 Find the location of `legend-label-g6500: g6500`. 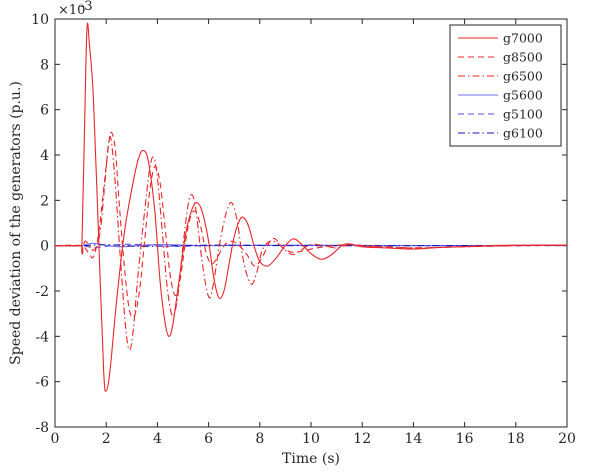

legend-label-g6500: g6500 is located at coordinates (523, 76).